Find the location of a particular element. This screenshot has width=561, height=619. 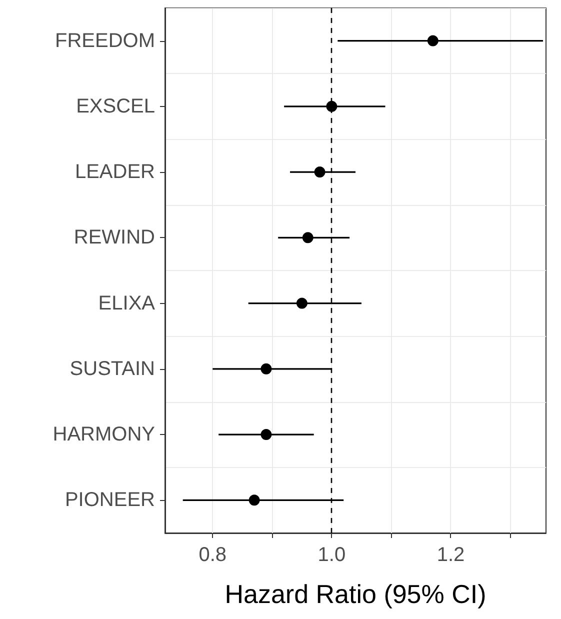

y-tick-label: SUSTAIN is located at coordinates (112, 369).